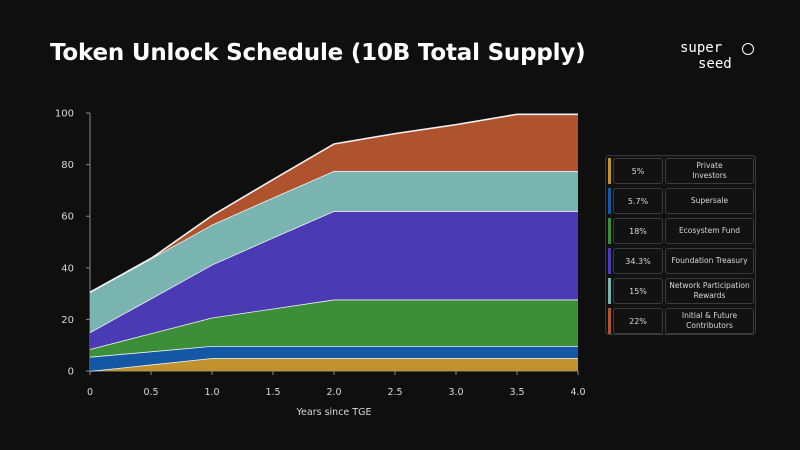 The image size is (800, 450). What do you see at coordinates (211, 392) in the screenshot?
I see `x-tick-label: 1.0` at bounding box center [211, 392].